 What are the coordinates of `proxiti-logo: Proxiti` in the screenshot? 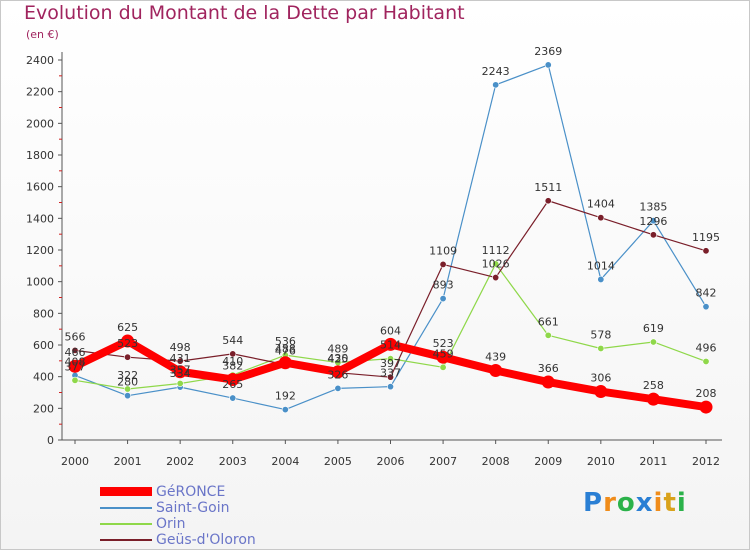 It's located at (635, 503).